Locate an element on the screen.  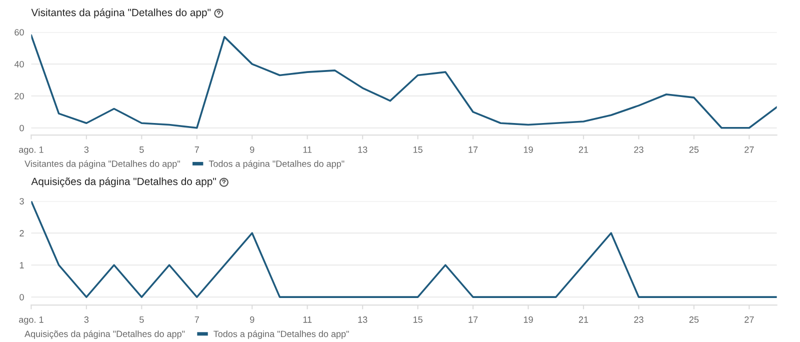
chart-title: Visitantes da página "Detalhes do app" is located at coordinates (121, 13).